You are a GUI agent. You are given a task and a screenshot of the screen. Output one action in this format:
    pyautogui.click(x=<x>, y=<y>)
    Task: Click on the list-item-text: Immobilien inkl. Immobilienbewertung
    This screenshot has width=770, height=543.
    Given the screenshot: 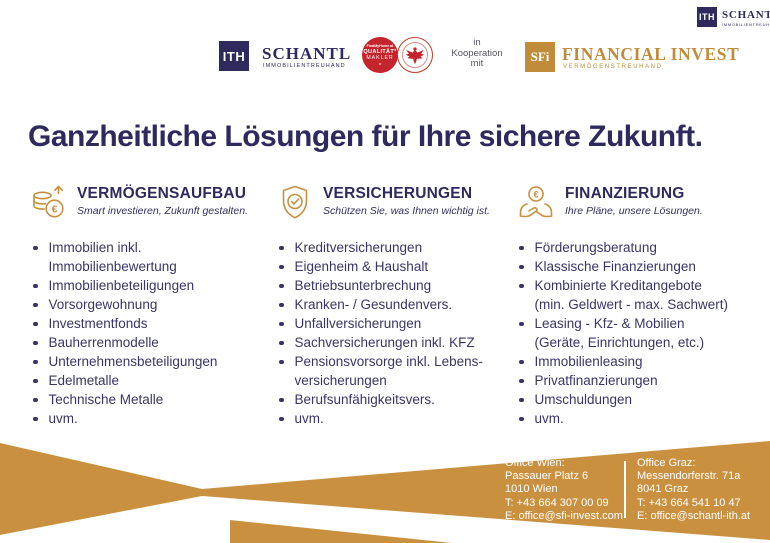 What is the action you would take?
    pyautogui.click(x=112, y=257)
    